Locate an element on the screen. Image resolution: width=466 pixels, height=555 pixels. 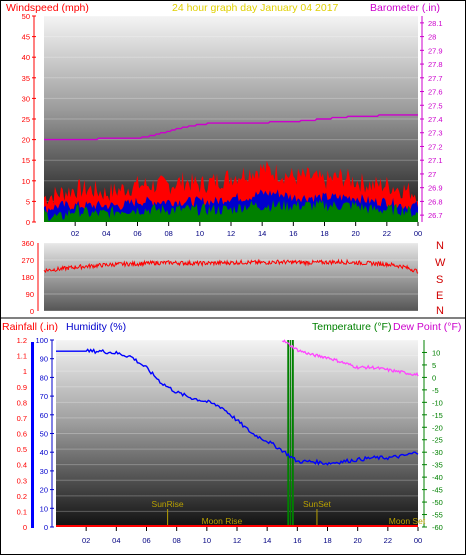
wind-x-tick-label: 12 is located at coordinates (231, 233).